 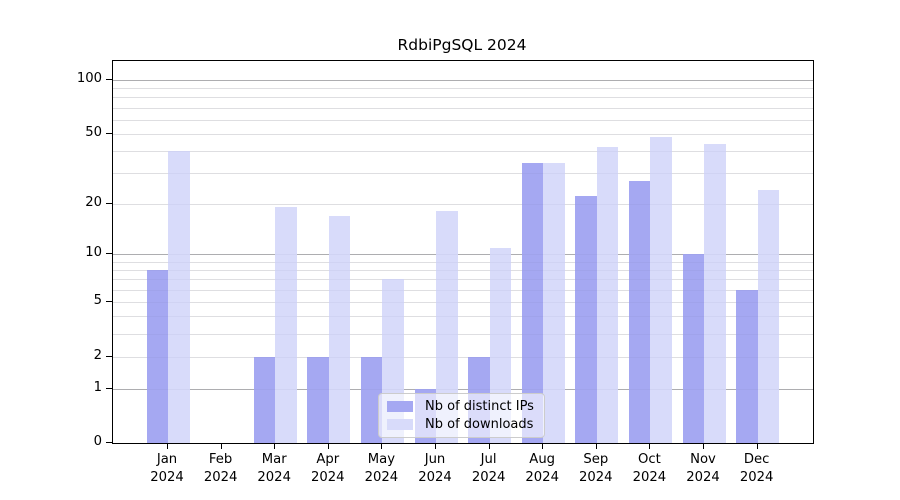 I want to click on x-tick-feb, so click(x=221, y=446).